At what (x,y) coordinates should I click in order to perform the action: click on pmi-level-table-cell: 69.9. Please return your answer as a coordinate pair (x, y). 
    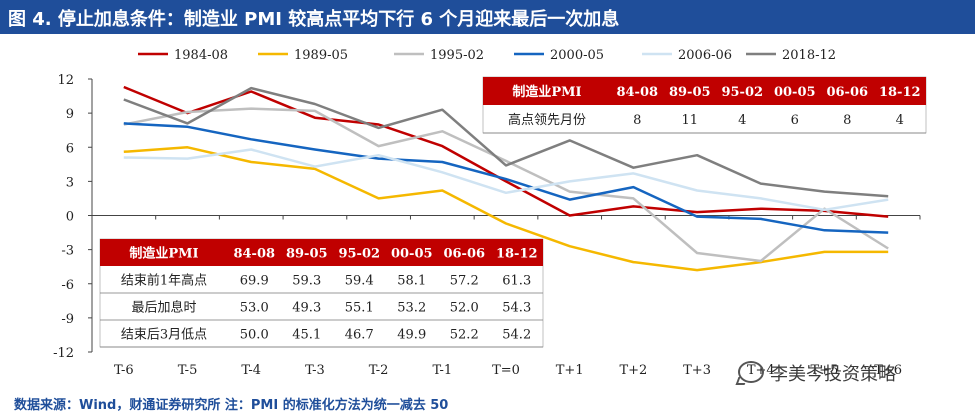
    Looking at the image, I should click on (254, 281).